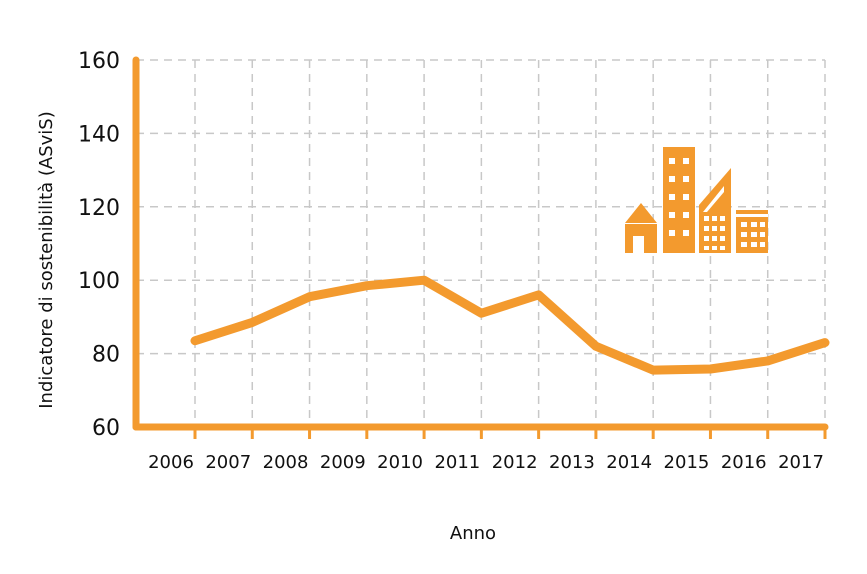 The width and height of the screenshot is (867, 574). I want to click on x-tick-label: 2016, so click(744, 462).